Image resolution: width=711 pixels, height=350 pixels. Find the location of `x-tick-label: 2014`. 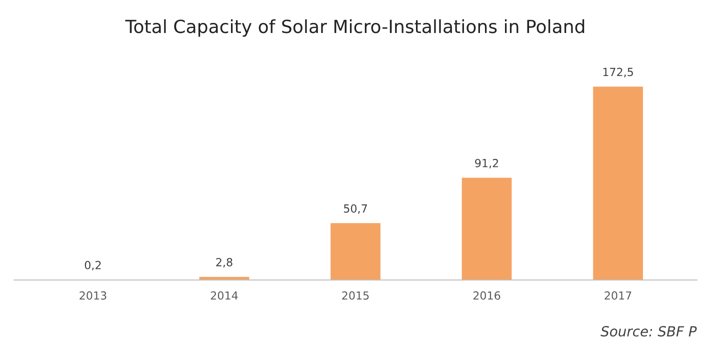

x-tick-label: 2014 is located at coordinates (224, 295).